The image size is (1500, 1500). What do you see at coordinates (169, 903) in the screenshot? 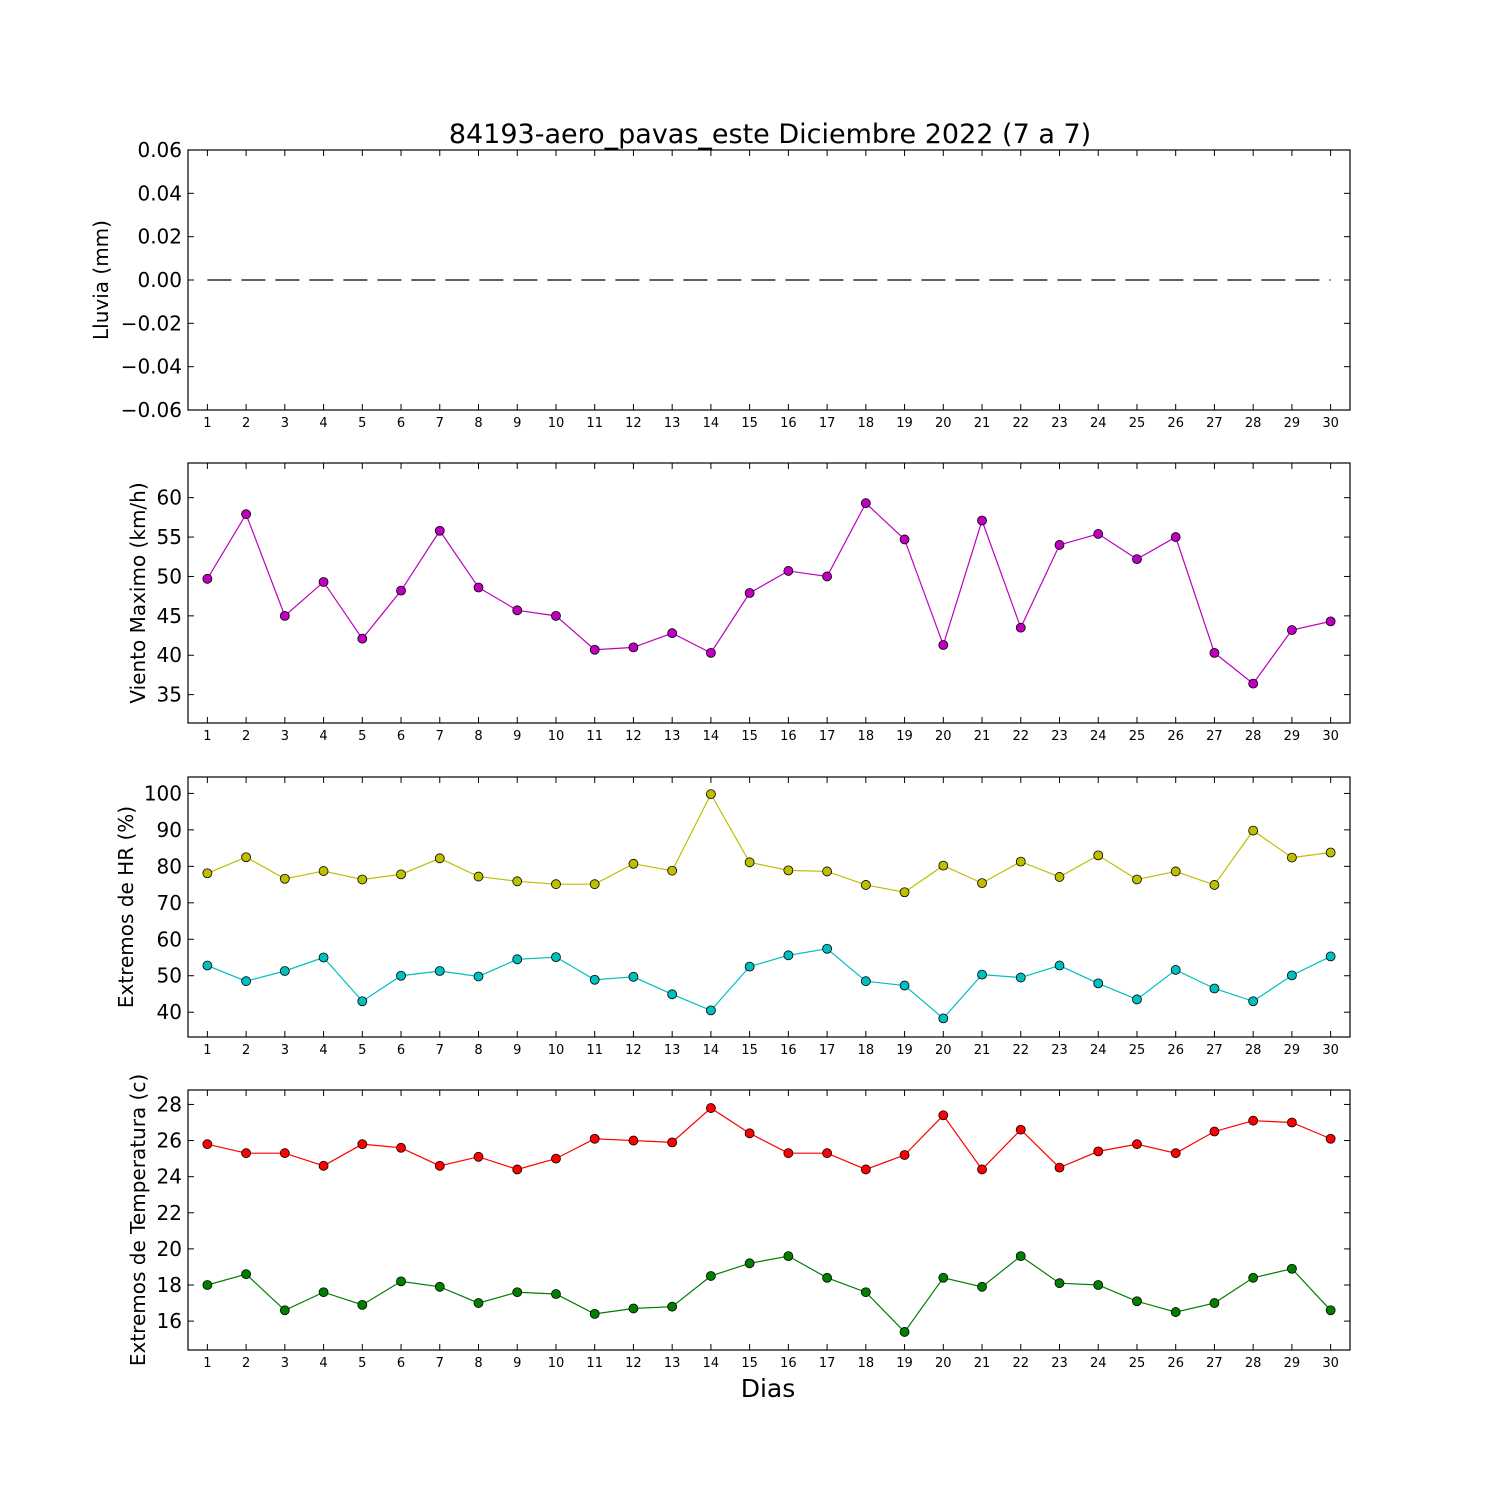
I see `y-tick-label: 70` at bounding box center [169, 903].